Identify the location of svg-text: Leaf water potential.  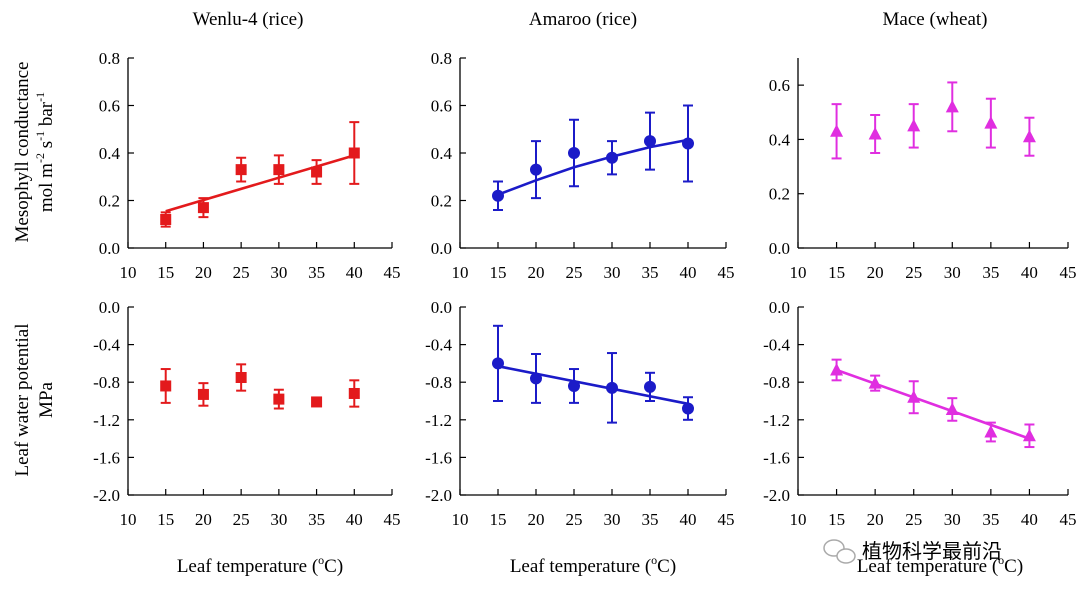
(22, 400).